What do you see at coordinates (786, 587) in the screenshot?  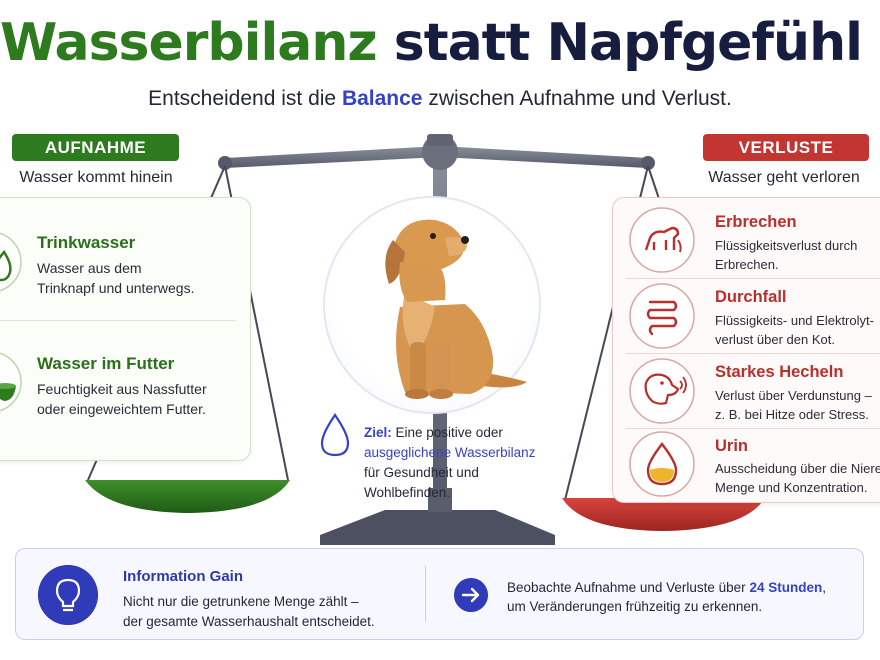 I see `tip-accent: 24 Stunden` at bounding box center [786, 587].